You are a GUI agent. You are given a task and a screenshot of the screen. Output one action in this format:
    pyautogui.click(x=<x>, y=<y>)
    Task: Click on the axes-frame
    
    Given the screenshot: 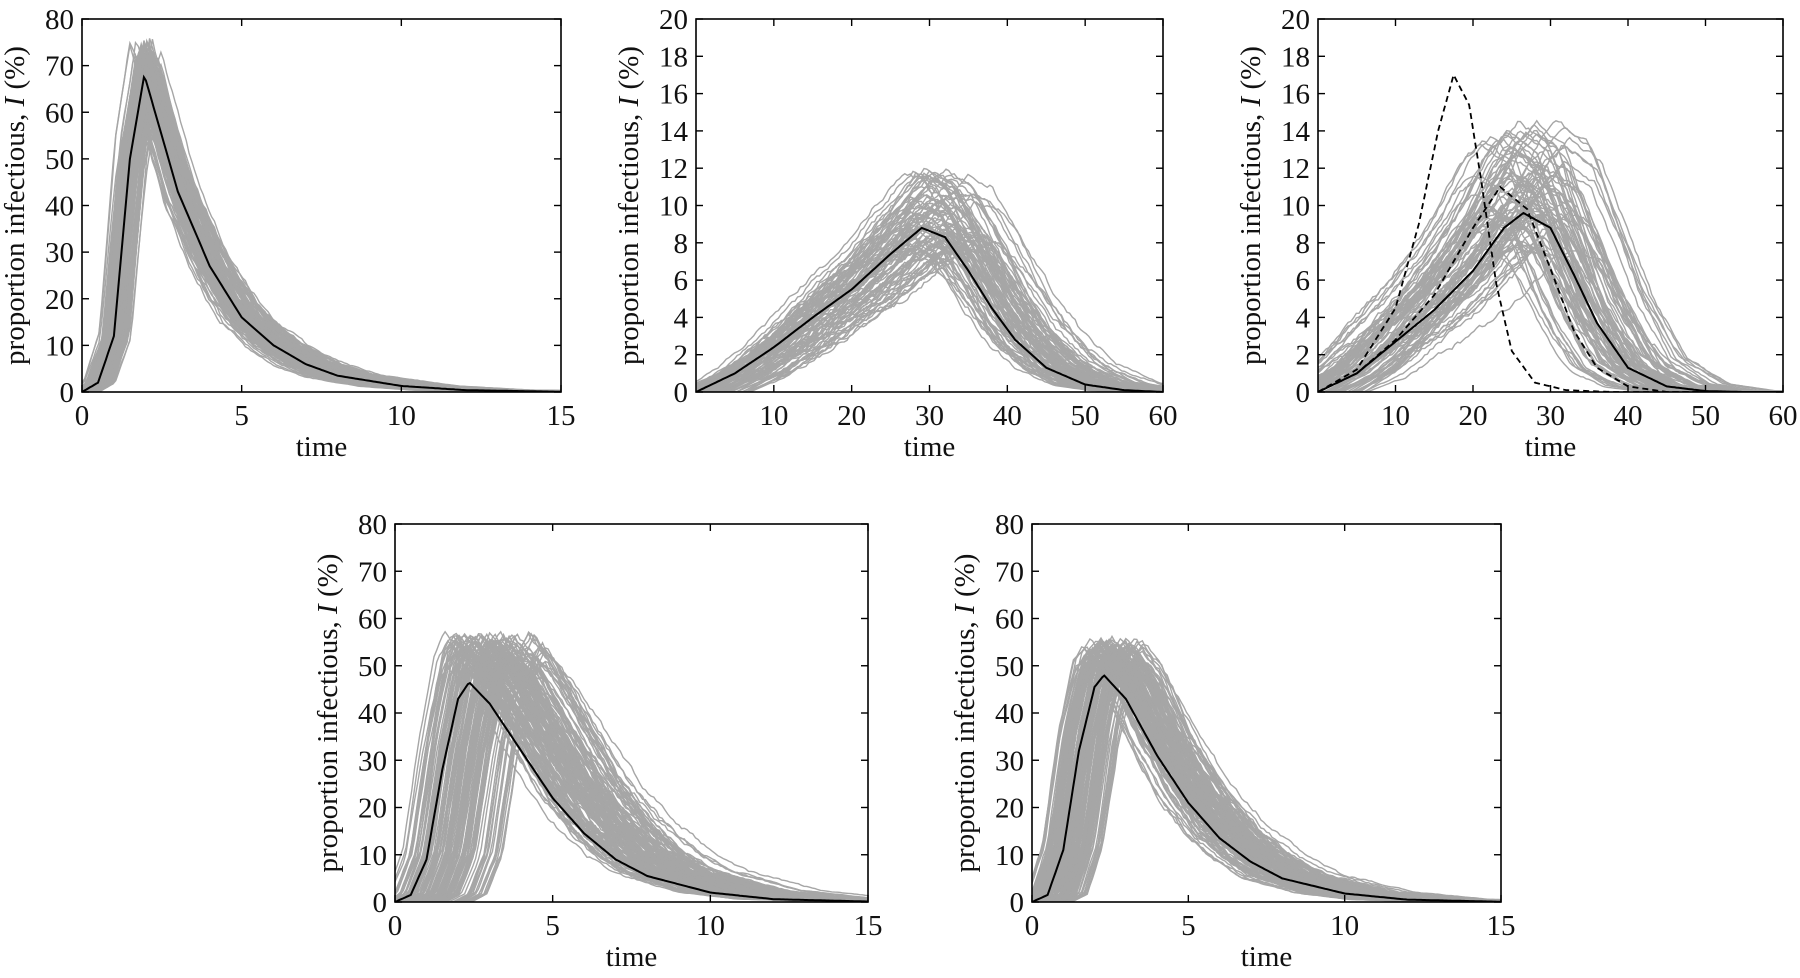 What is the action you would take?
    pyautogui.click(x=1550, y=205)
    